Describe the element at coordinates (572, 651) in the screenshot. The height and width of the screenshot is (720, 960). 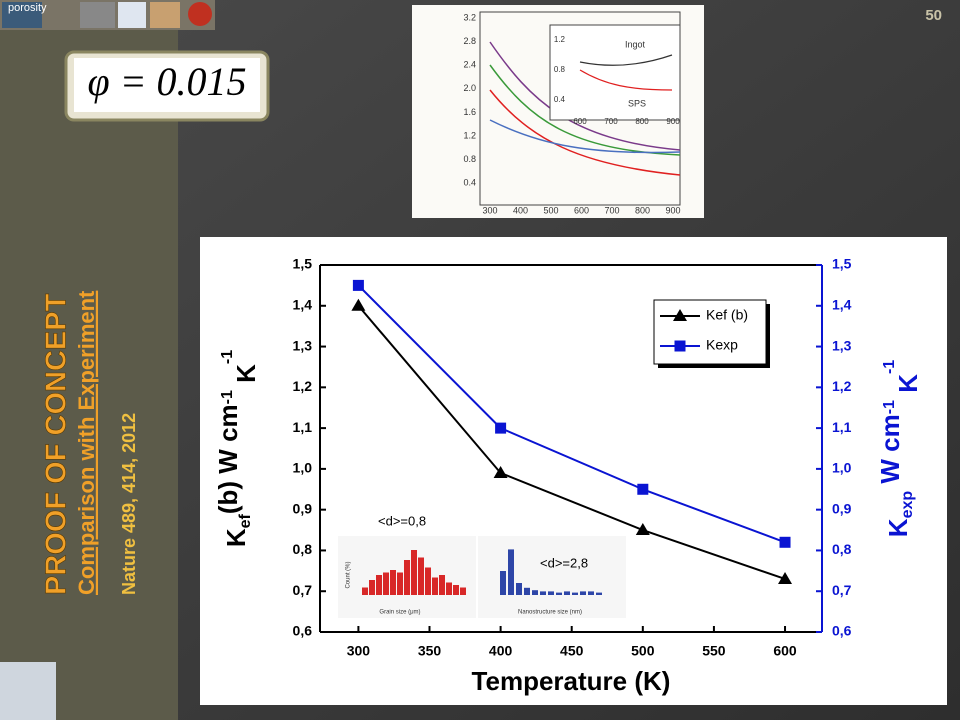
I see `x-tick-label: 450` at that location.